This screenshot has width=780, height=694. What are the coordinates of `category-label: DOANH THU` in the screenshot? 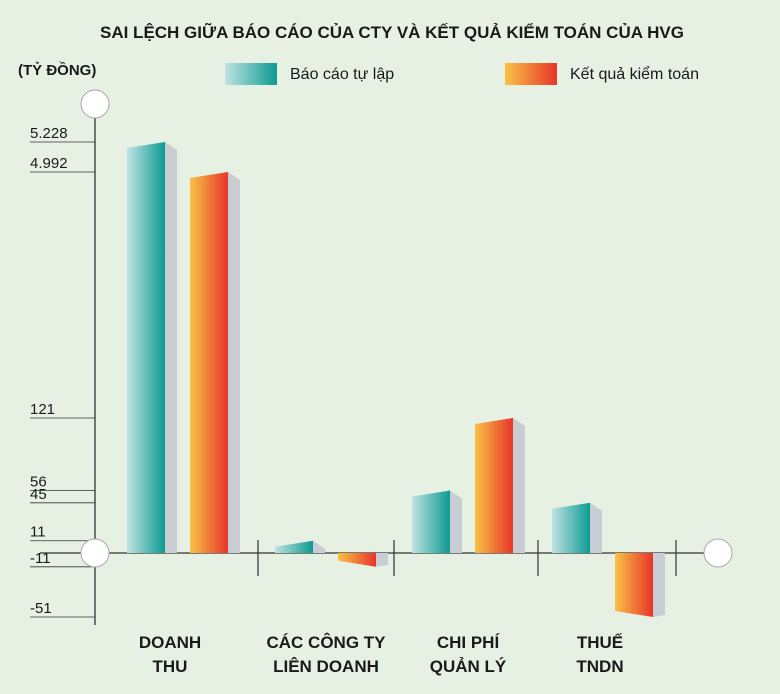 It's located at (170, 654).